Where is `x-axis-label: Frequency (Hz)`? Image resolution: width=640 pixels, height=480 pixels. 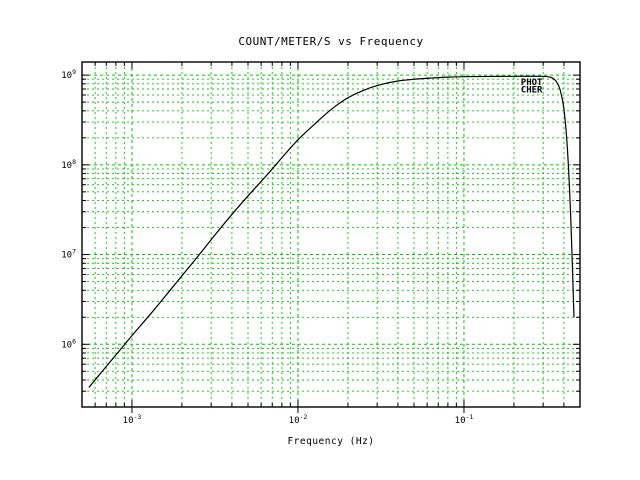
x-axis-label: Frequency (Hz) is located at coordinates (330, 441).